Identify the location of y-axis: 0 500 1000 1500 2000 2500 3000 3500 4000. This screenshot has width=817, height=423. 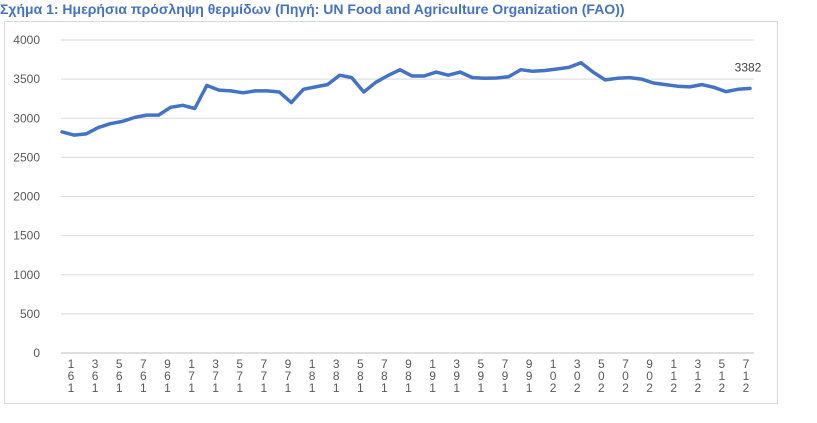
(26, 196).